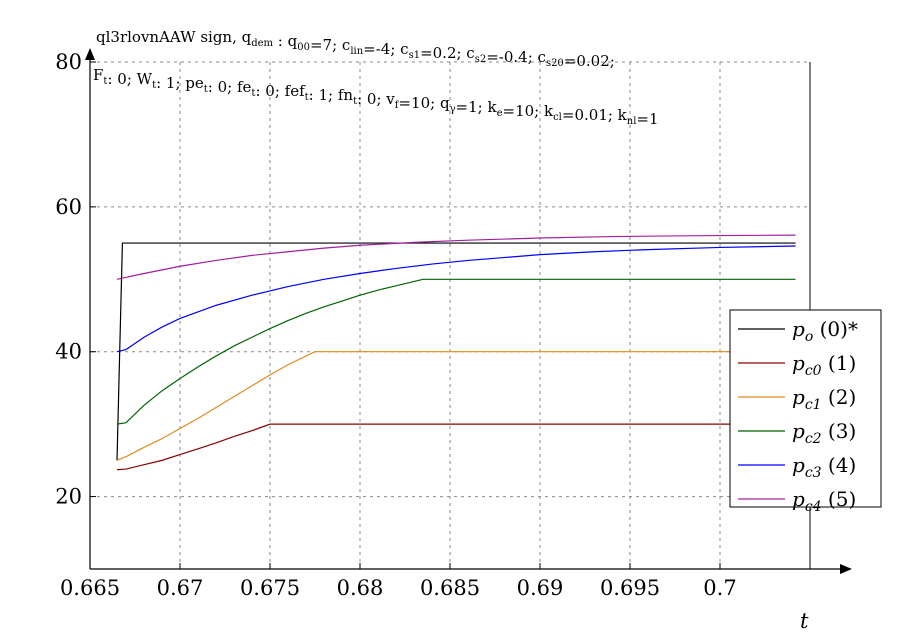 The width and height of the screenshot is (900, 633). What do you see at coordinates (270, 588) in the screenshot?
I see `x-tick-label: 0.675` at bounding box center [270, 588].